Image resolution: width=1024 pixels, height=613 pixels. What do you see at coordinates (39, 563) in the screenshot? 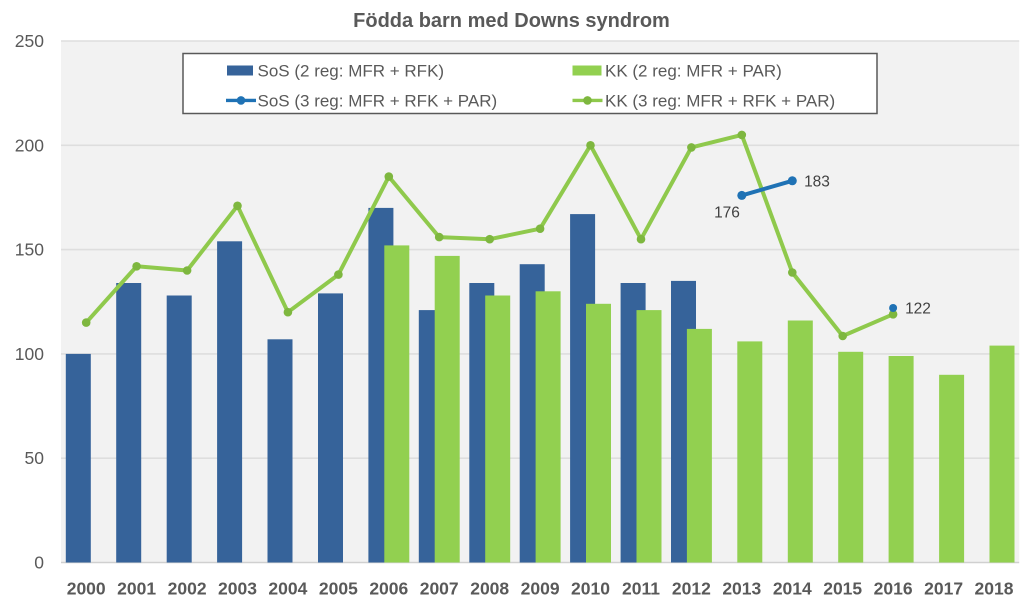
I see `svg-text: 0` at bounding box center [39, 563].